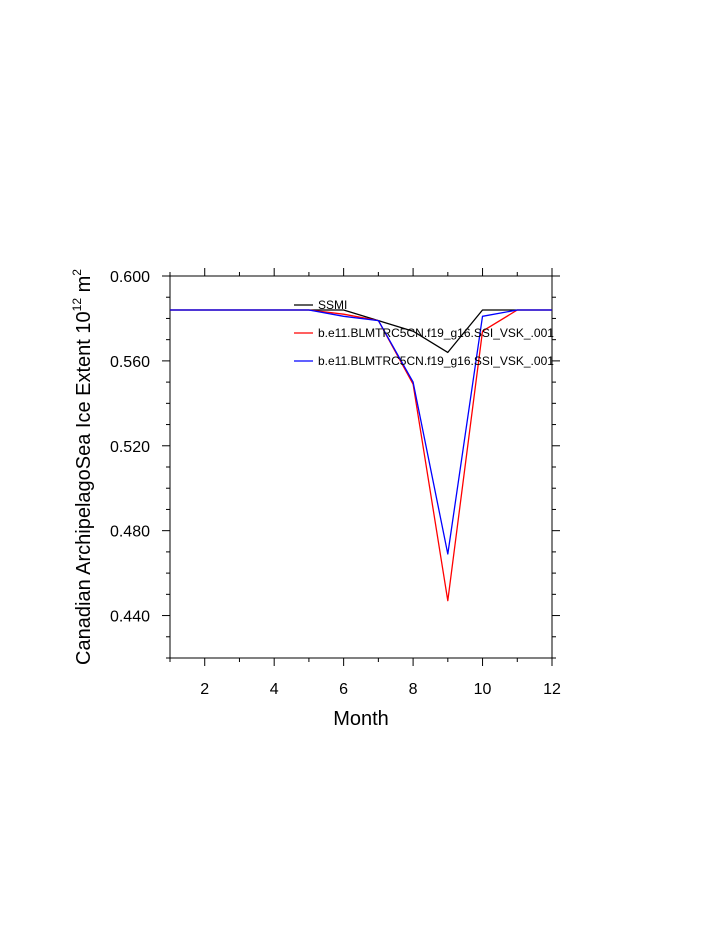 The width and height of the screenshot is (723, 935). I want to click on x-tick-label: 4, so click(274, 689).